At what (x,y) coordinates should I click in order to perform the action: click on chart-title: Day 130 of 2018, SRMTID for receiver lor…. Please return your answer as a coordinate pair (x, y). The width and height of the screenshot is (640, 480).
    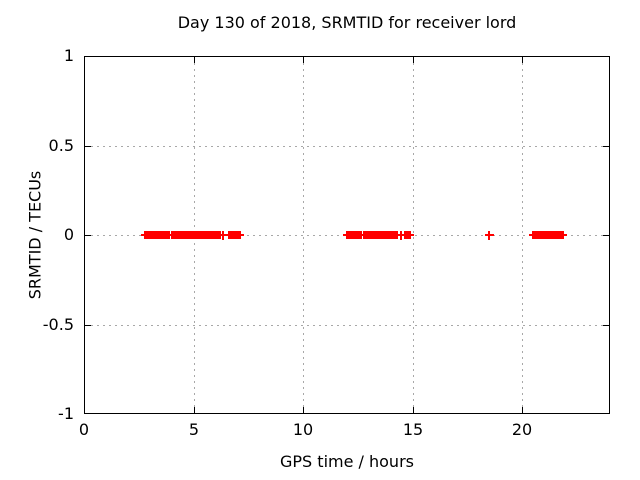
    Looking at the image, I should click on (347, 22).